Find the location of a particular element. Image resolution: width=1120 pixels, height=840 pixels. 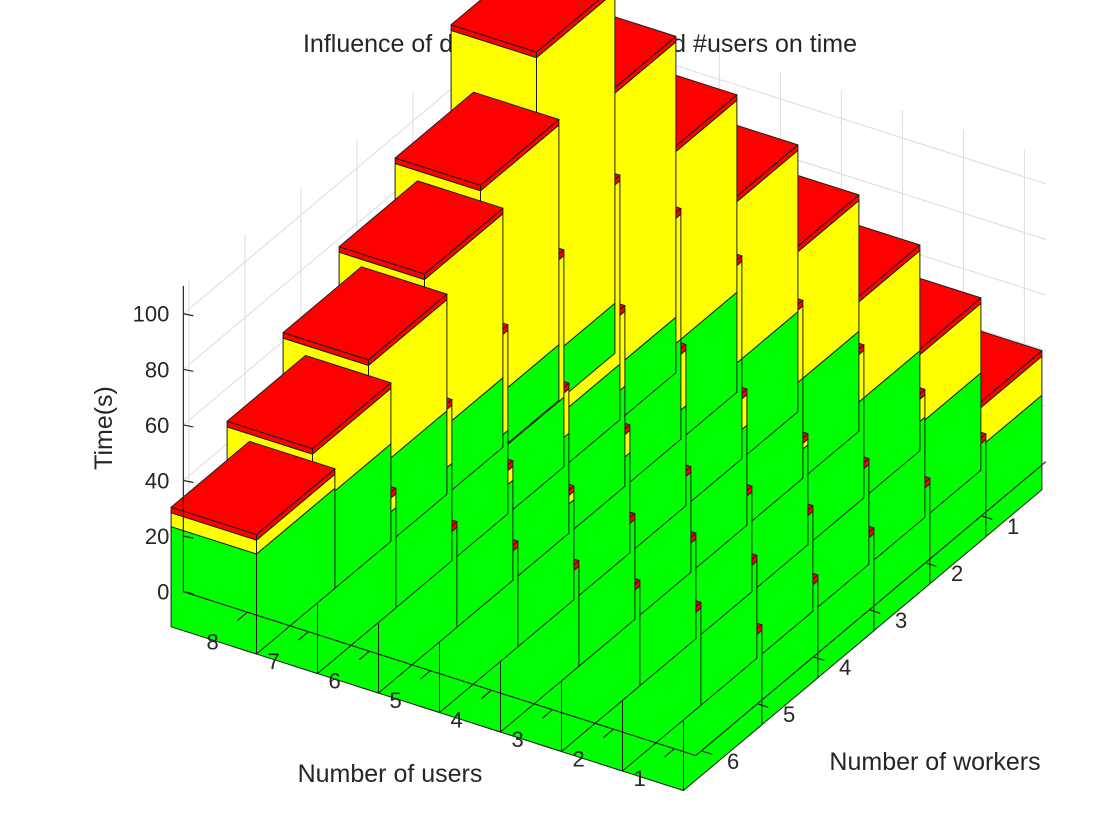

x-axis-label: Number of users is located at coordinates (390, 774).